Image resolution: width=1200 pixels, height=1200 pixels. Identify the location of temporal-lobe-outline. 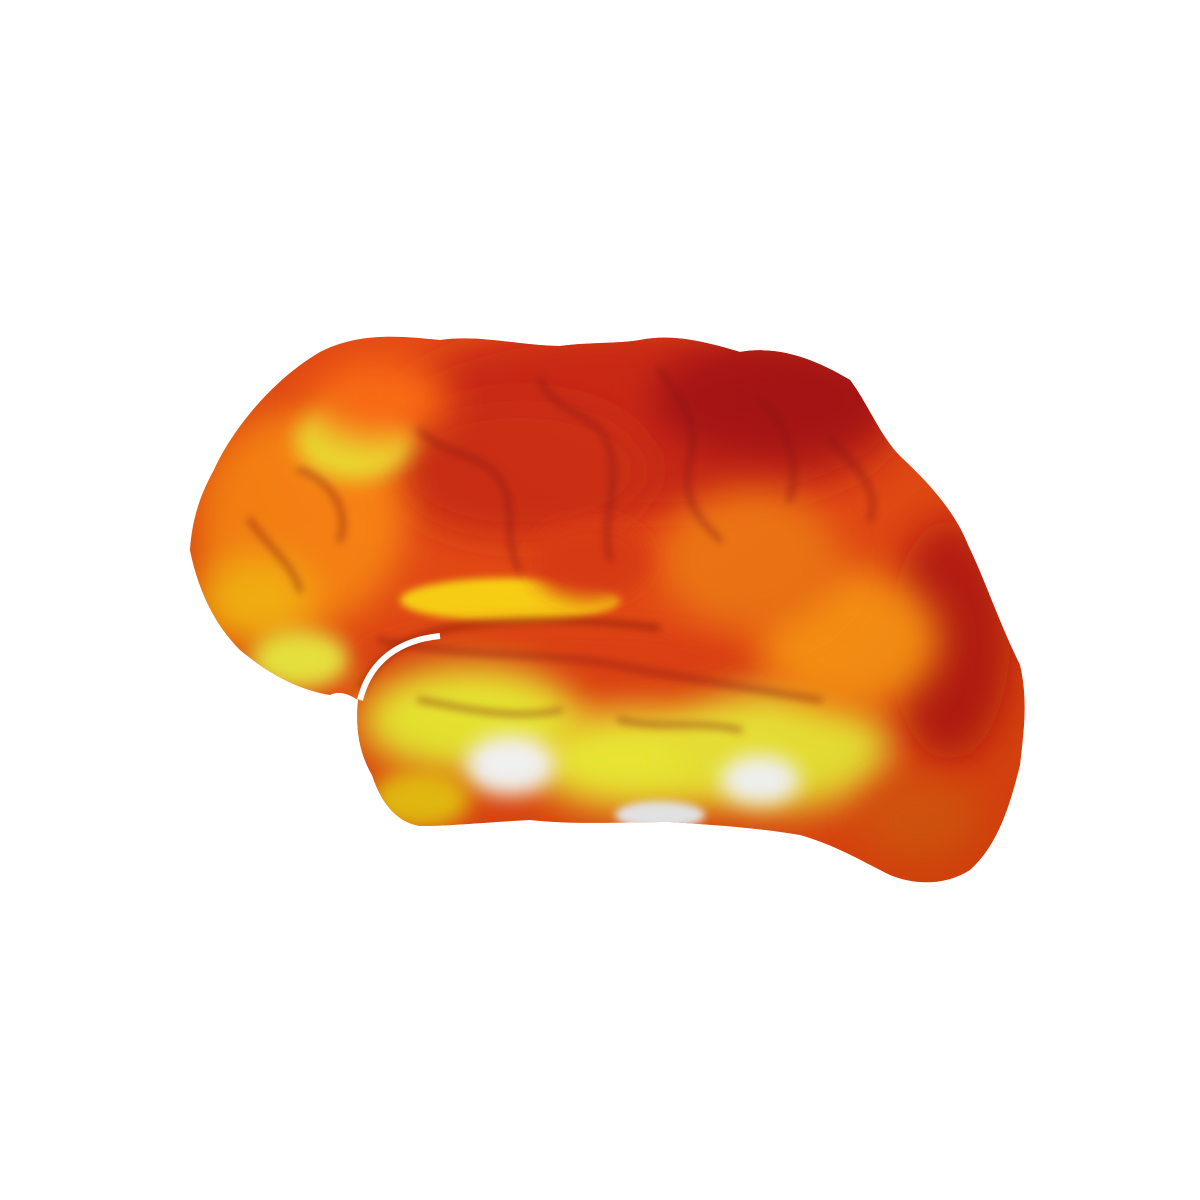
(399, 667).